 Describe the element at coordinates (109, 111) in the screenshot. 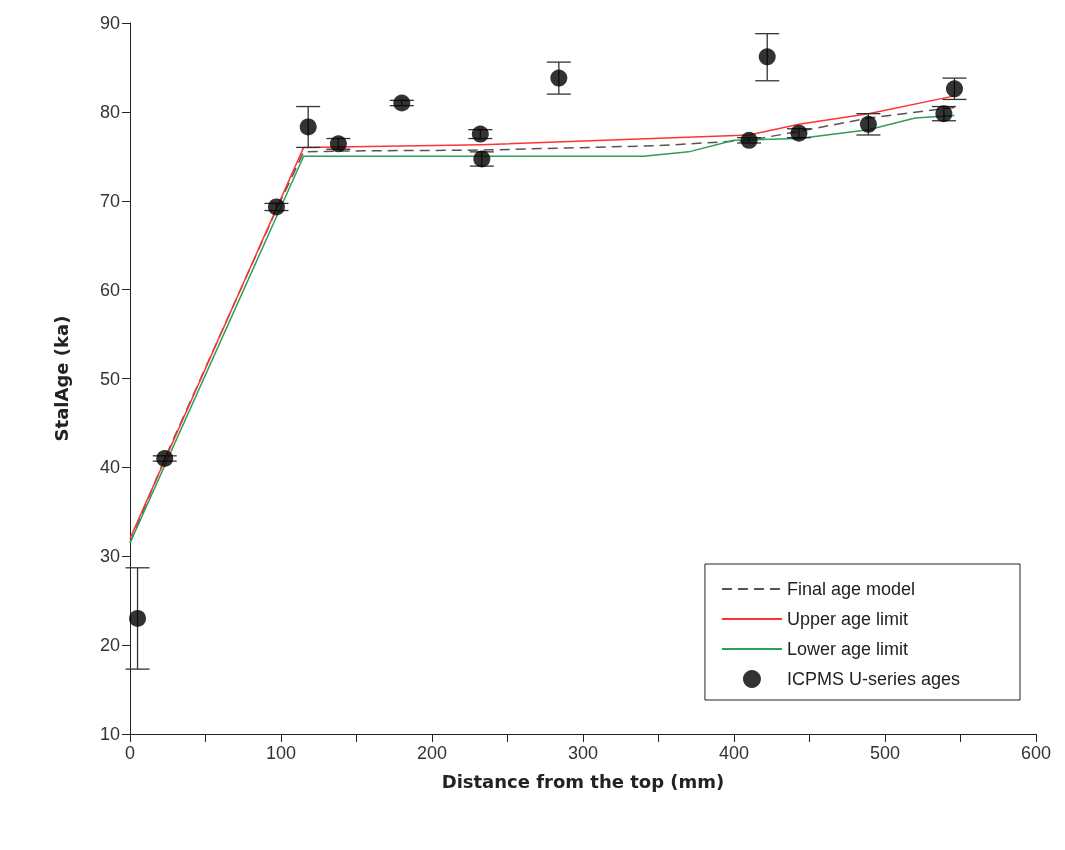

I see `y-tick-label: 80` at that location.